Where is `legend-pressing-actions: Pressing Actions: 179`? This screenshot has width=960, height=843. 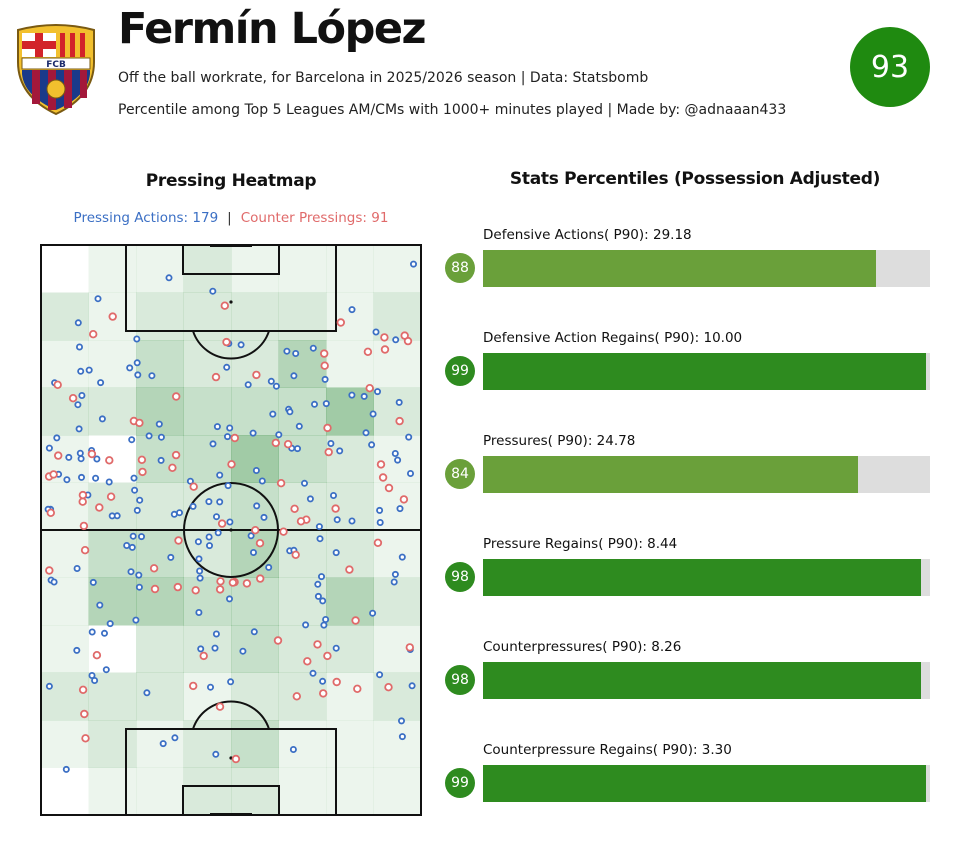 legend-pressing-actions: Pressing Actions: 179 is located at coordinates (146, 218).